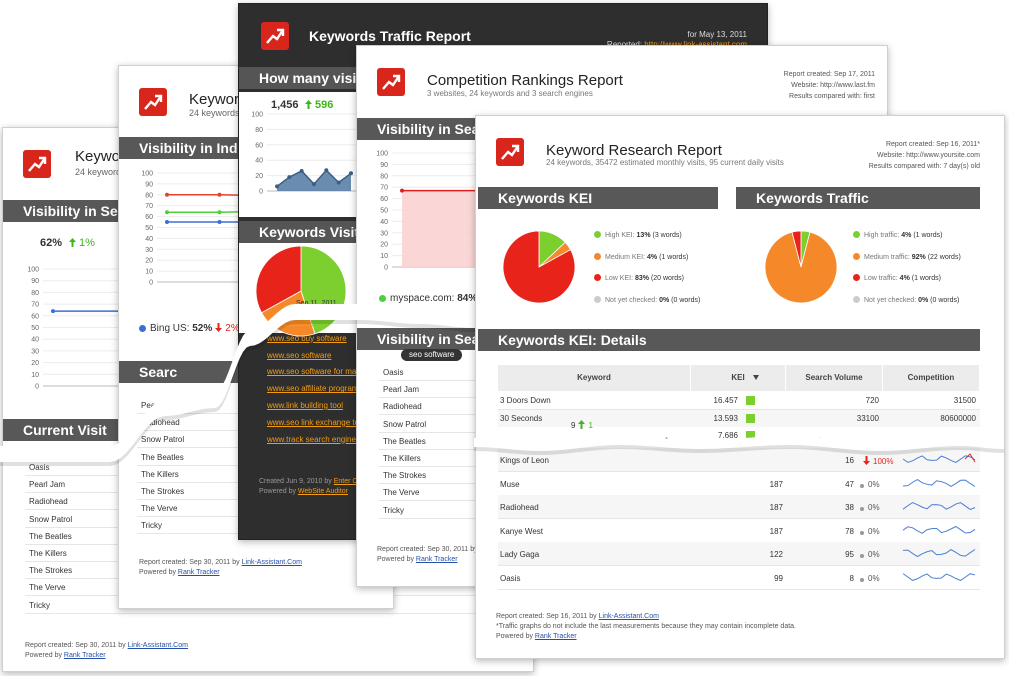 This screenshot has width=1009, height=676. Describe the element at coordinates (647, 300) in the screenshot. I see `legend-item: Not yet checked: 0% (0 words)` at that location.